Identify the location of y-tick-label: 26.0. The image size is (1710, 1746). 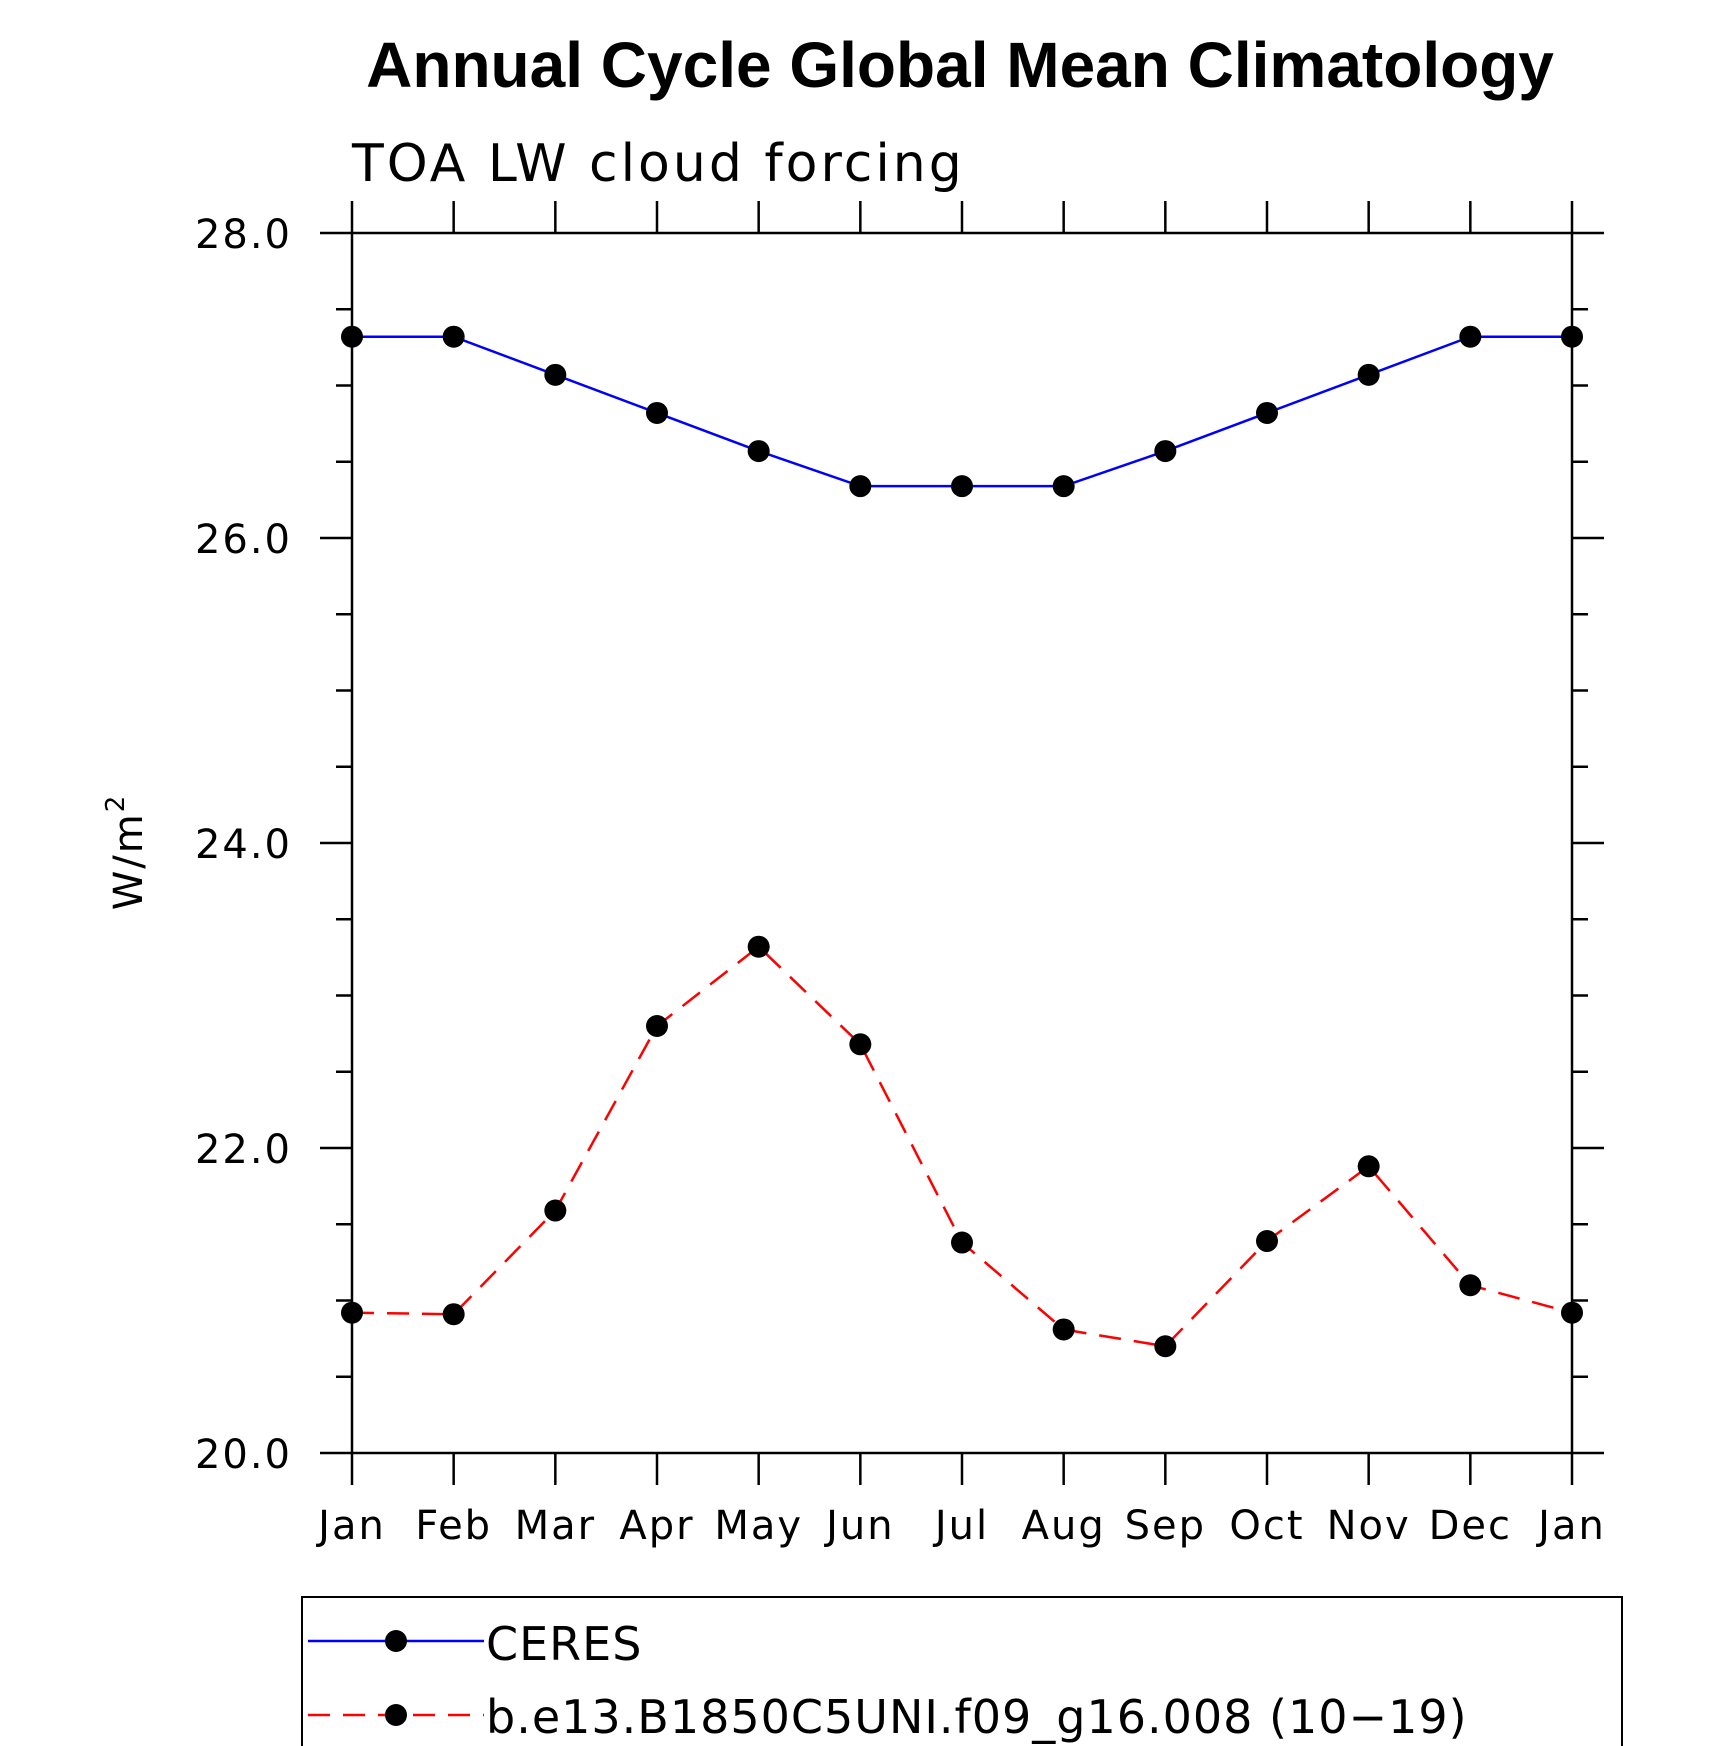
(243, 540).